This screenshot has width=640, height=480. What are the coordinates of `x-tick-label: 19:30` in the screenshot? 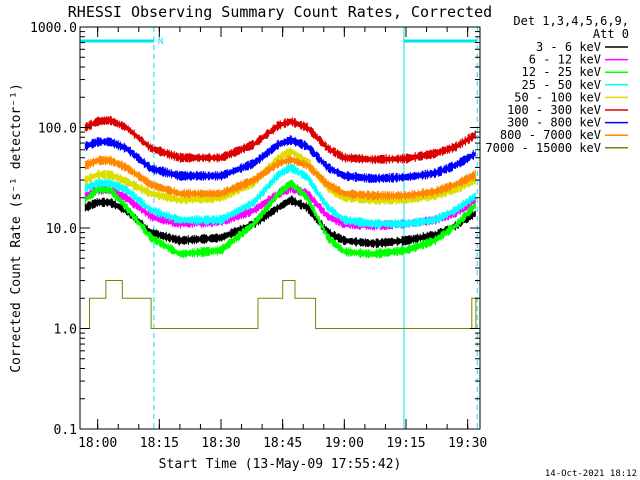 It's located at (467, 443).